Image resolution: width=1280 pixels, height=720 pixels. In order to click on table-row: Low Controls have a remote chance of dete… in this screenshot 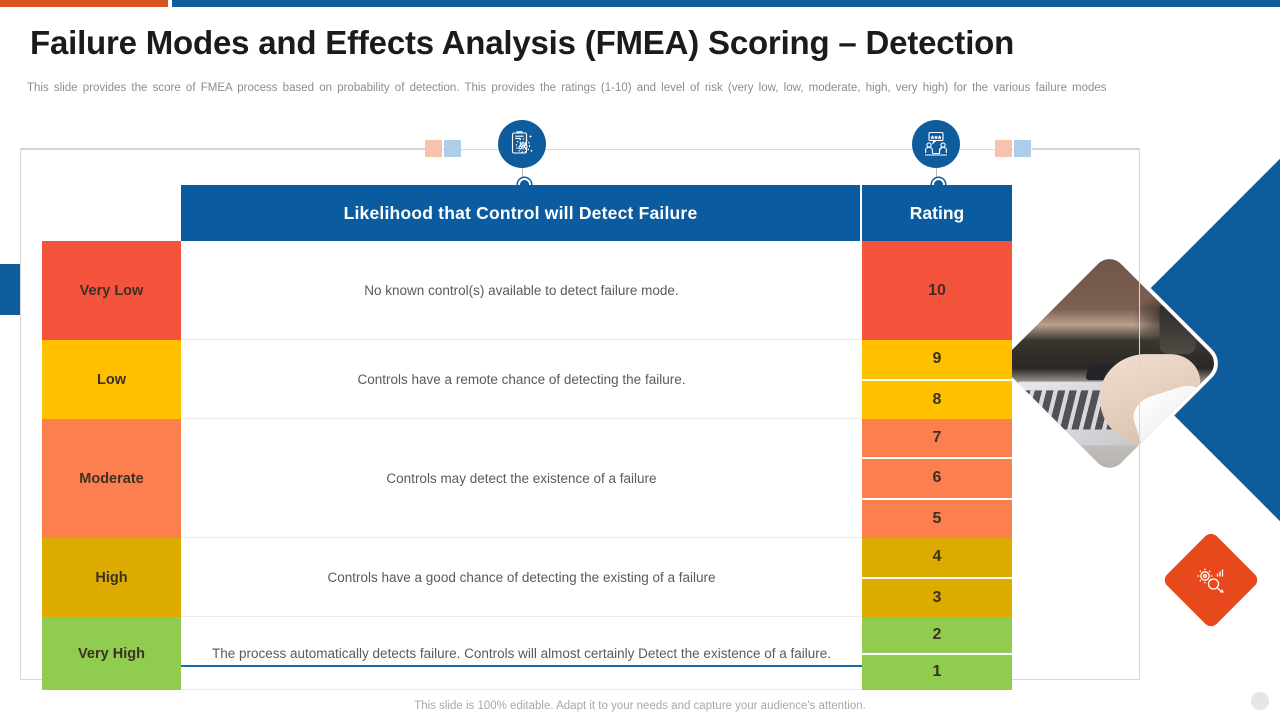, I will do `click(527, 379)`.